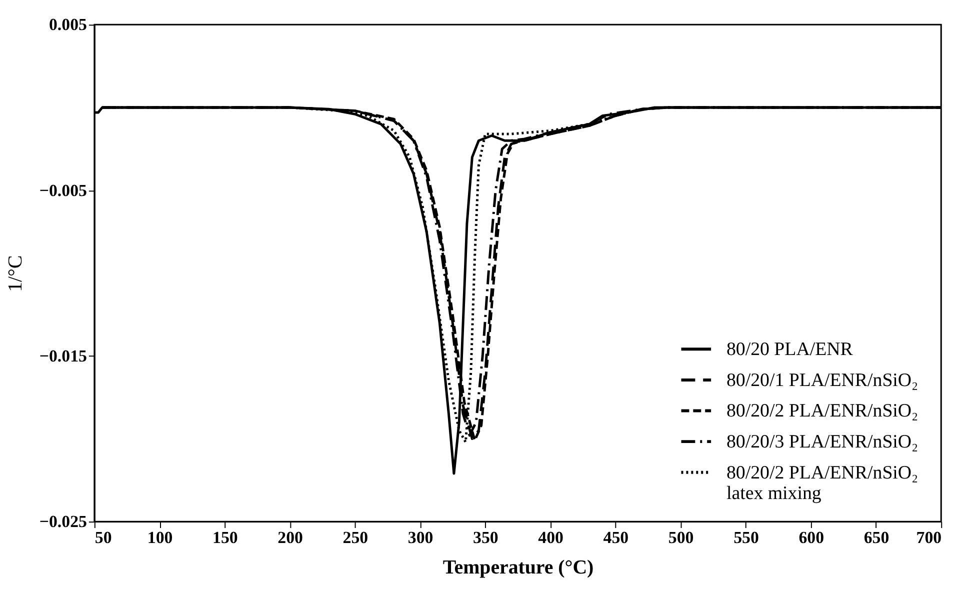  What do you see at coordinates (822, 411) in the screenshot?
I see `legend-label: 80/20/2 PLA/ENR/nSiO₂` at bounding box center [822, 411].